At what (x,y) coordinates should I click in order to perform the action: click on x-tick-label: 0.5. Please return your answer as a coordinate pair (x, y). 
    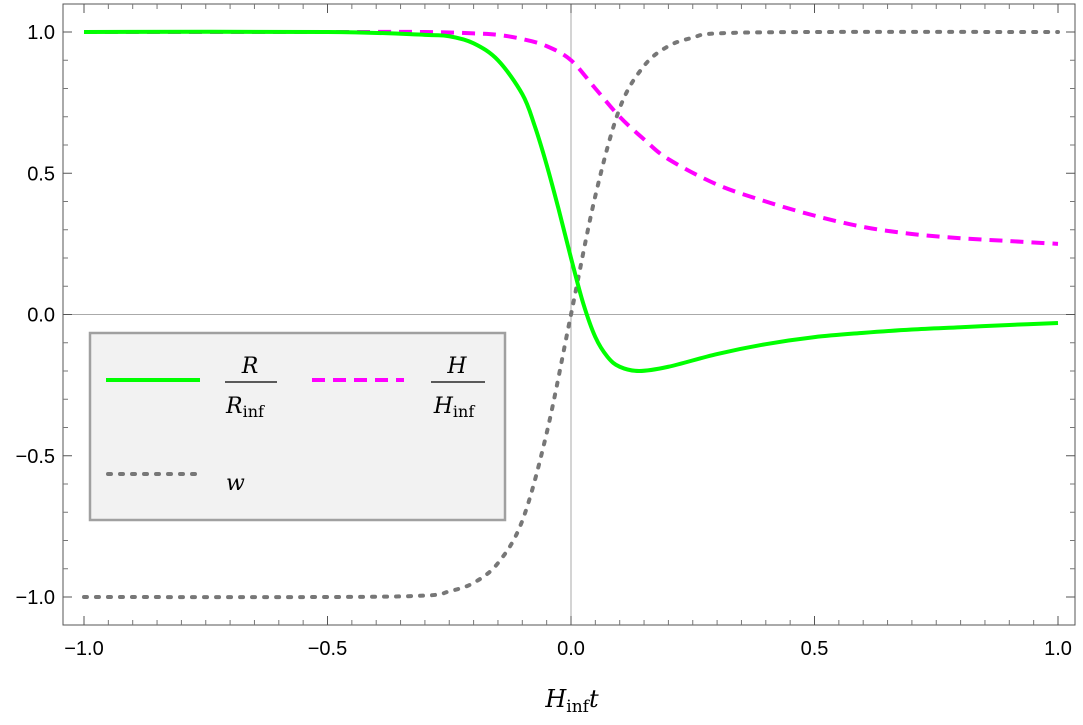
    Looking at the image, I should click on (815, 649).